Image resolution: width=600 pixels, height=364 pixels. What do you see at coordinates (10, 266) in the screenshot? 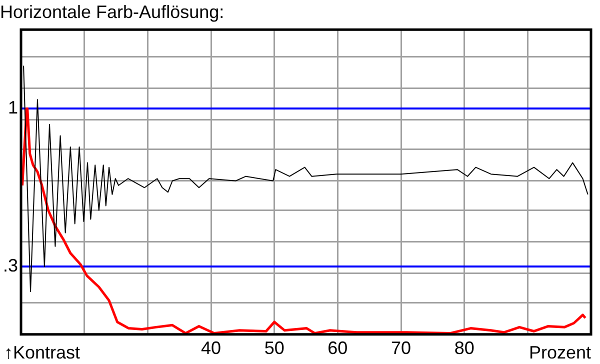
I see `y-tick-label: .3` at bounding box center [10, 266].